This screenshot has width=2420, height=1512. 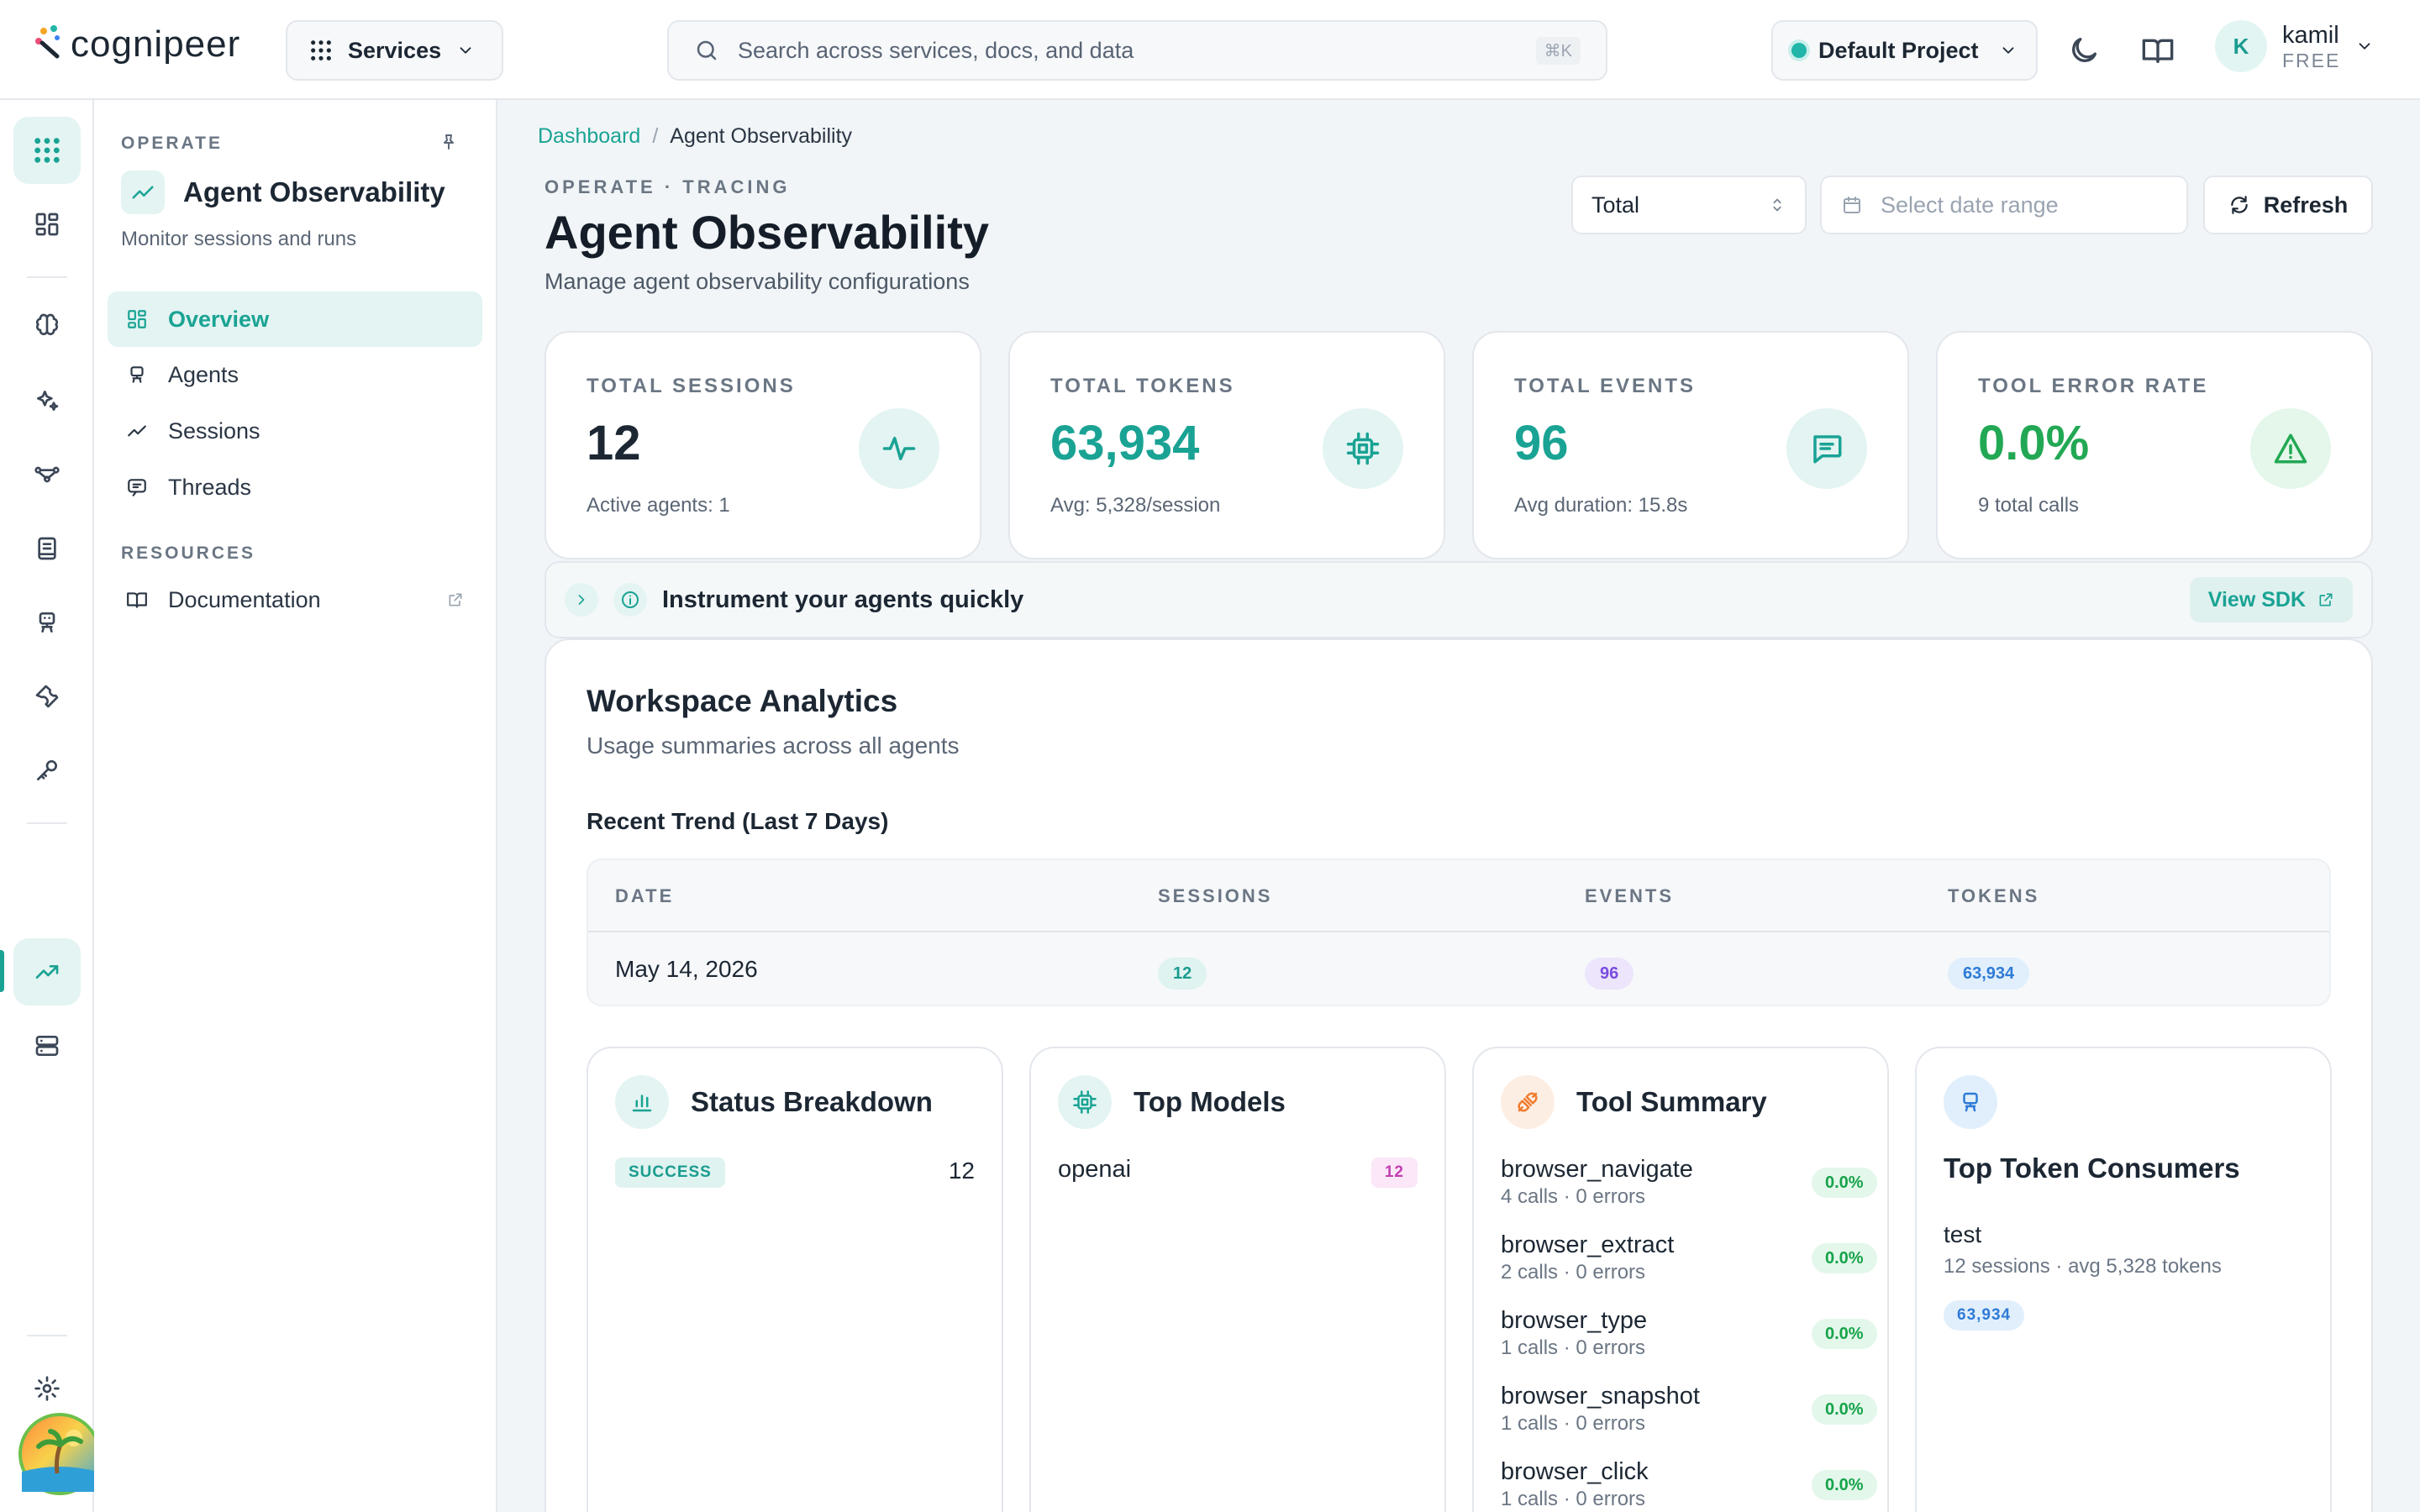 I want to click on stat-label: TOTAL SESSIONS, so click(x=691, y=386).